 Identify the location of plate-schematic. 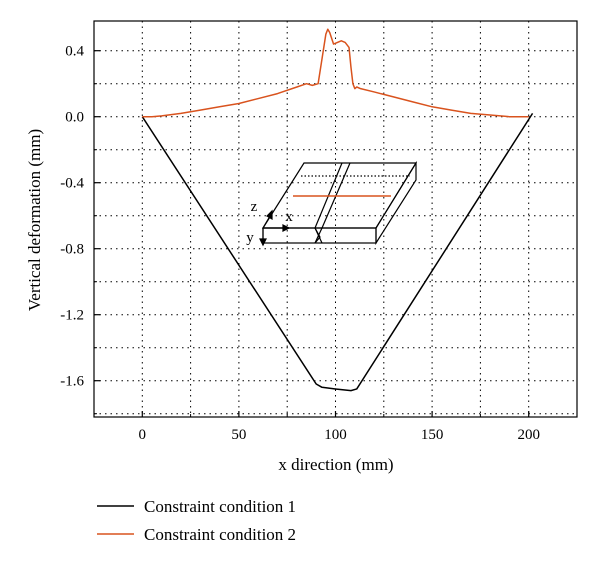
(338, 203).